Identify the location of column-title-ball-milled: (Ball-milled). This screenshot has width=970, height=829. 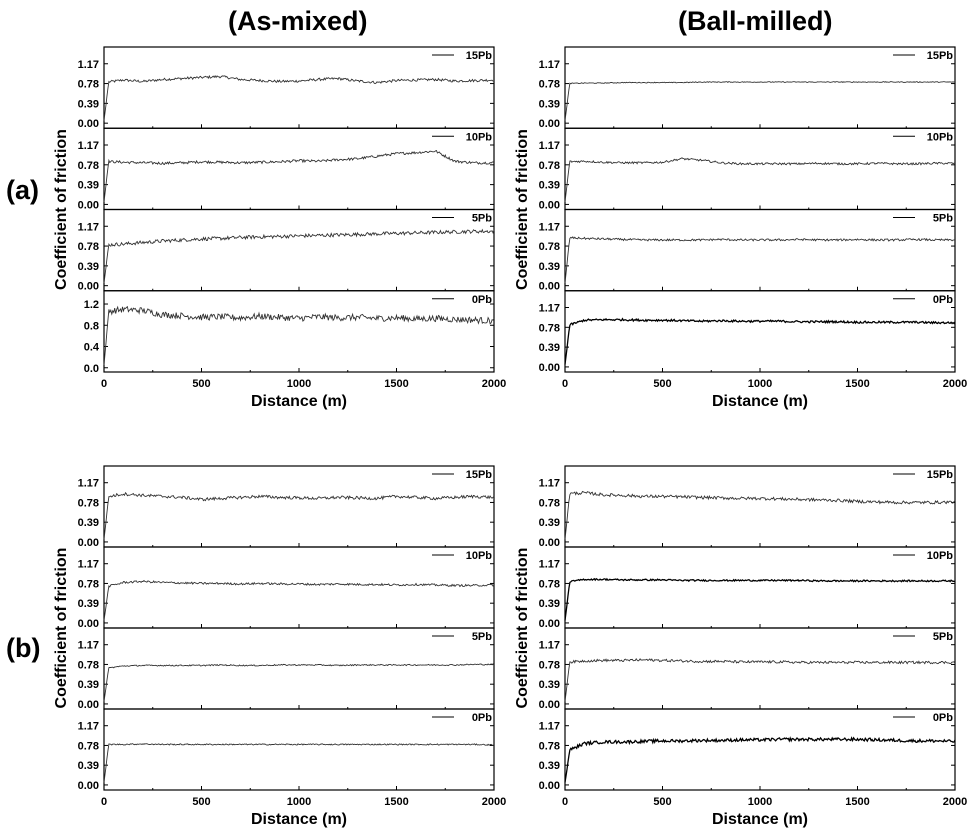
(755, 21).